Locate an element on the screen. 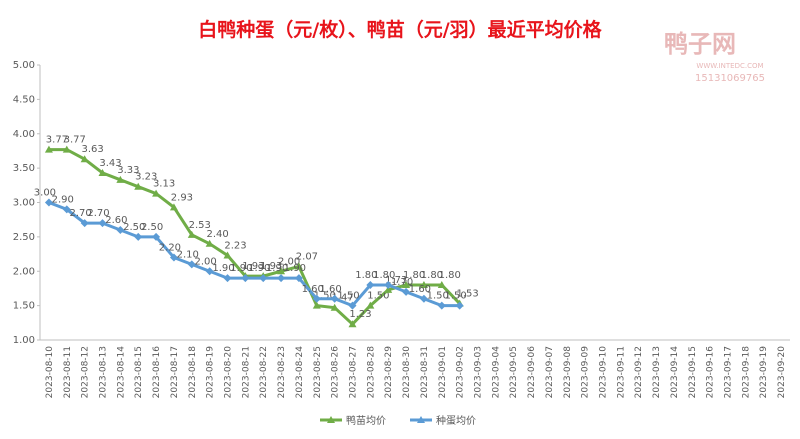  data-label: 3.63 is located at coordinates (93, 149).